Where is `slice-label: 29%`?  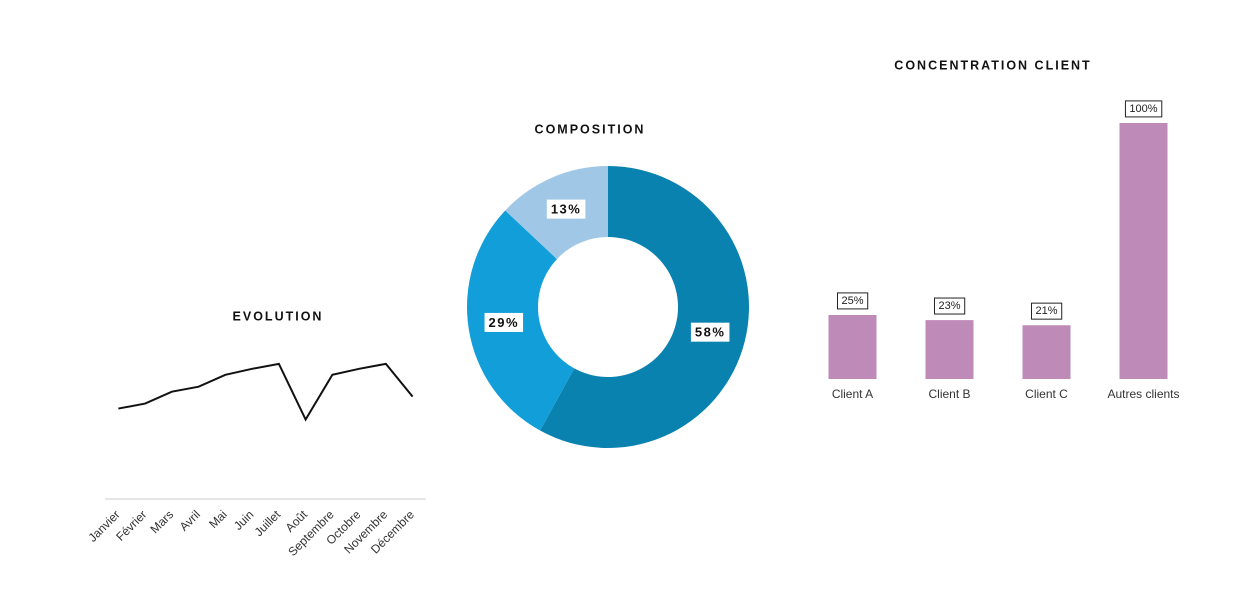
slice-label: 29% is located at coordinates (504, 322).